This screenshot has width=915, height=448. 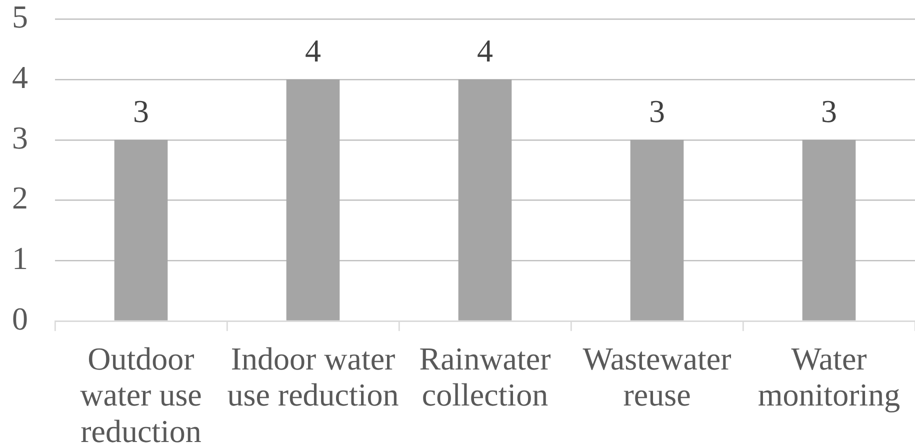 What do you see at coordinates (20, 76) in the screenshot?
I see `y-tick-label: 4` at bounding box center [20, 76].